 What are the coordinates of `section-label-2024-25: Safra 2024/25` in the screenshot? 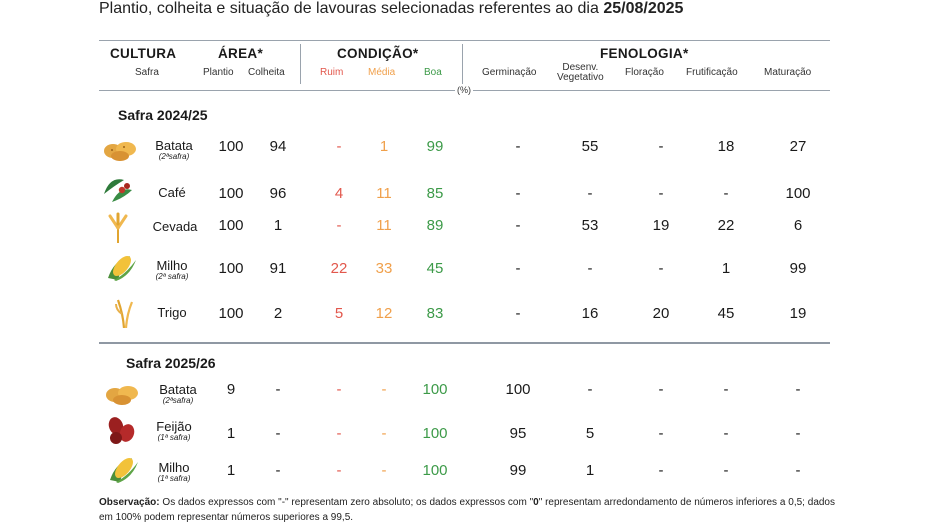 It's located at (163, 115).